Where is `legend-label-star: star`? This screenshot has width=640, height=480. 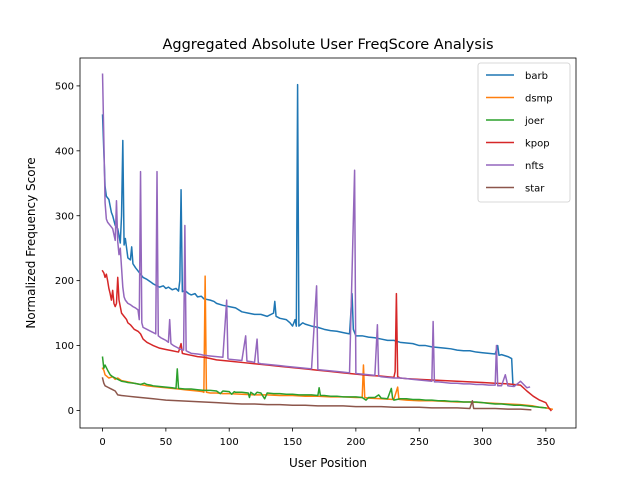
legend-label-star: star is located at coordinates (535, 189).